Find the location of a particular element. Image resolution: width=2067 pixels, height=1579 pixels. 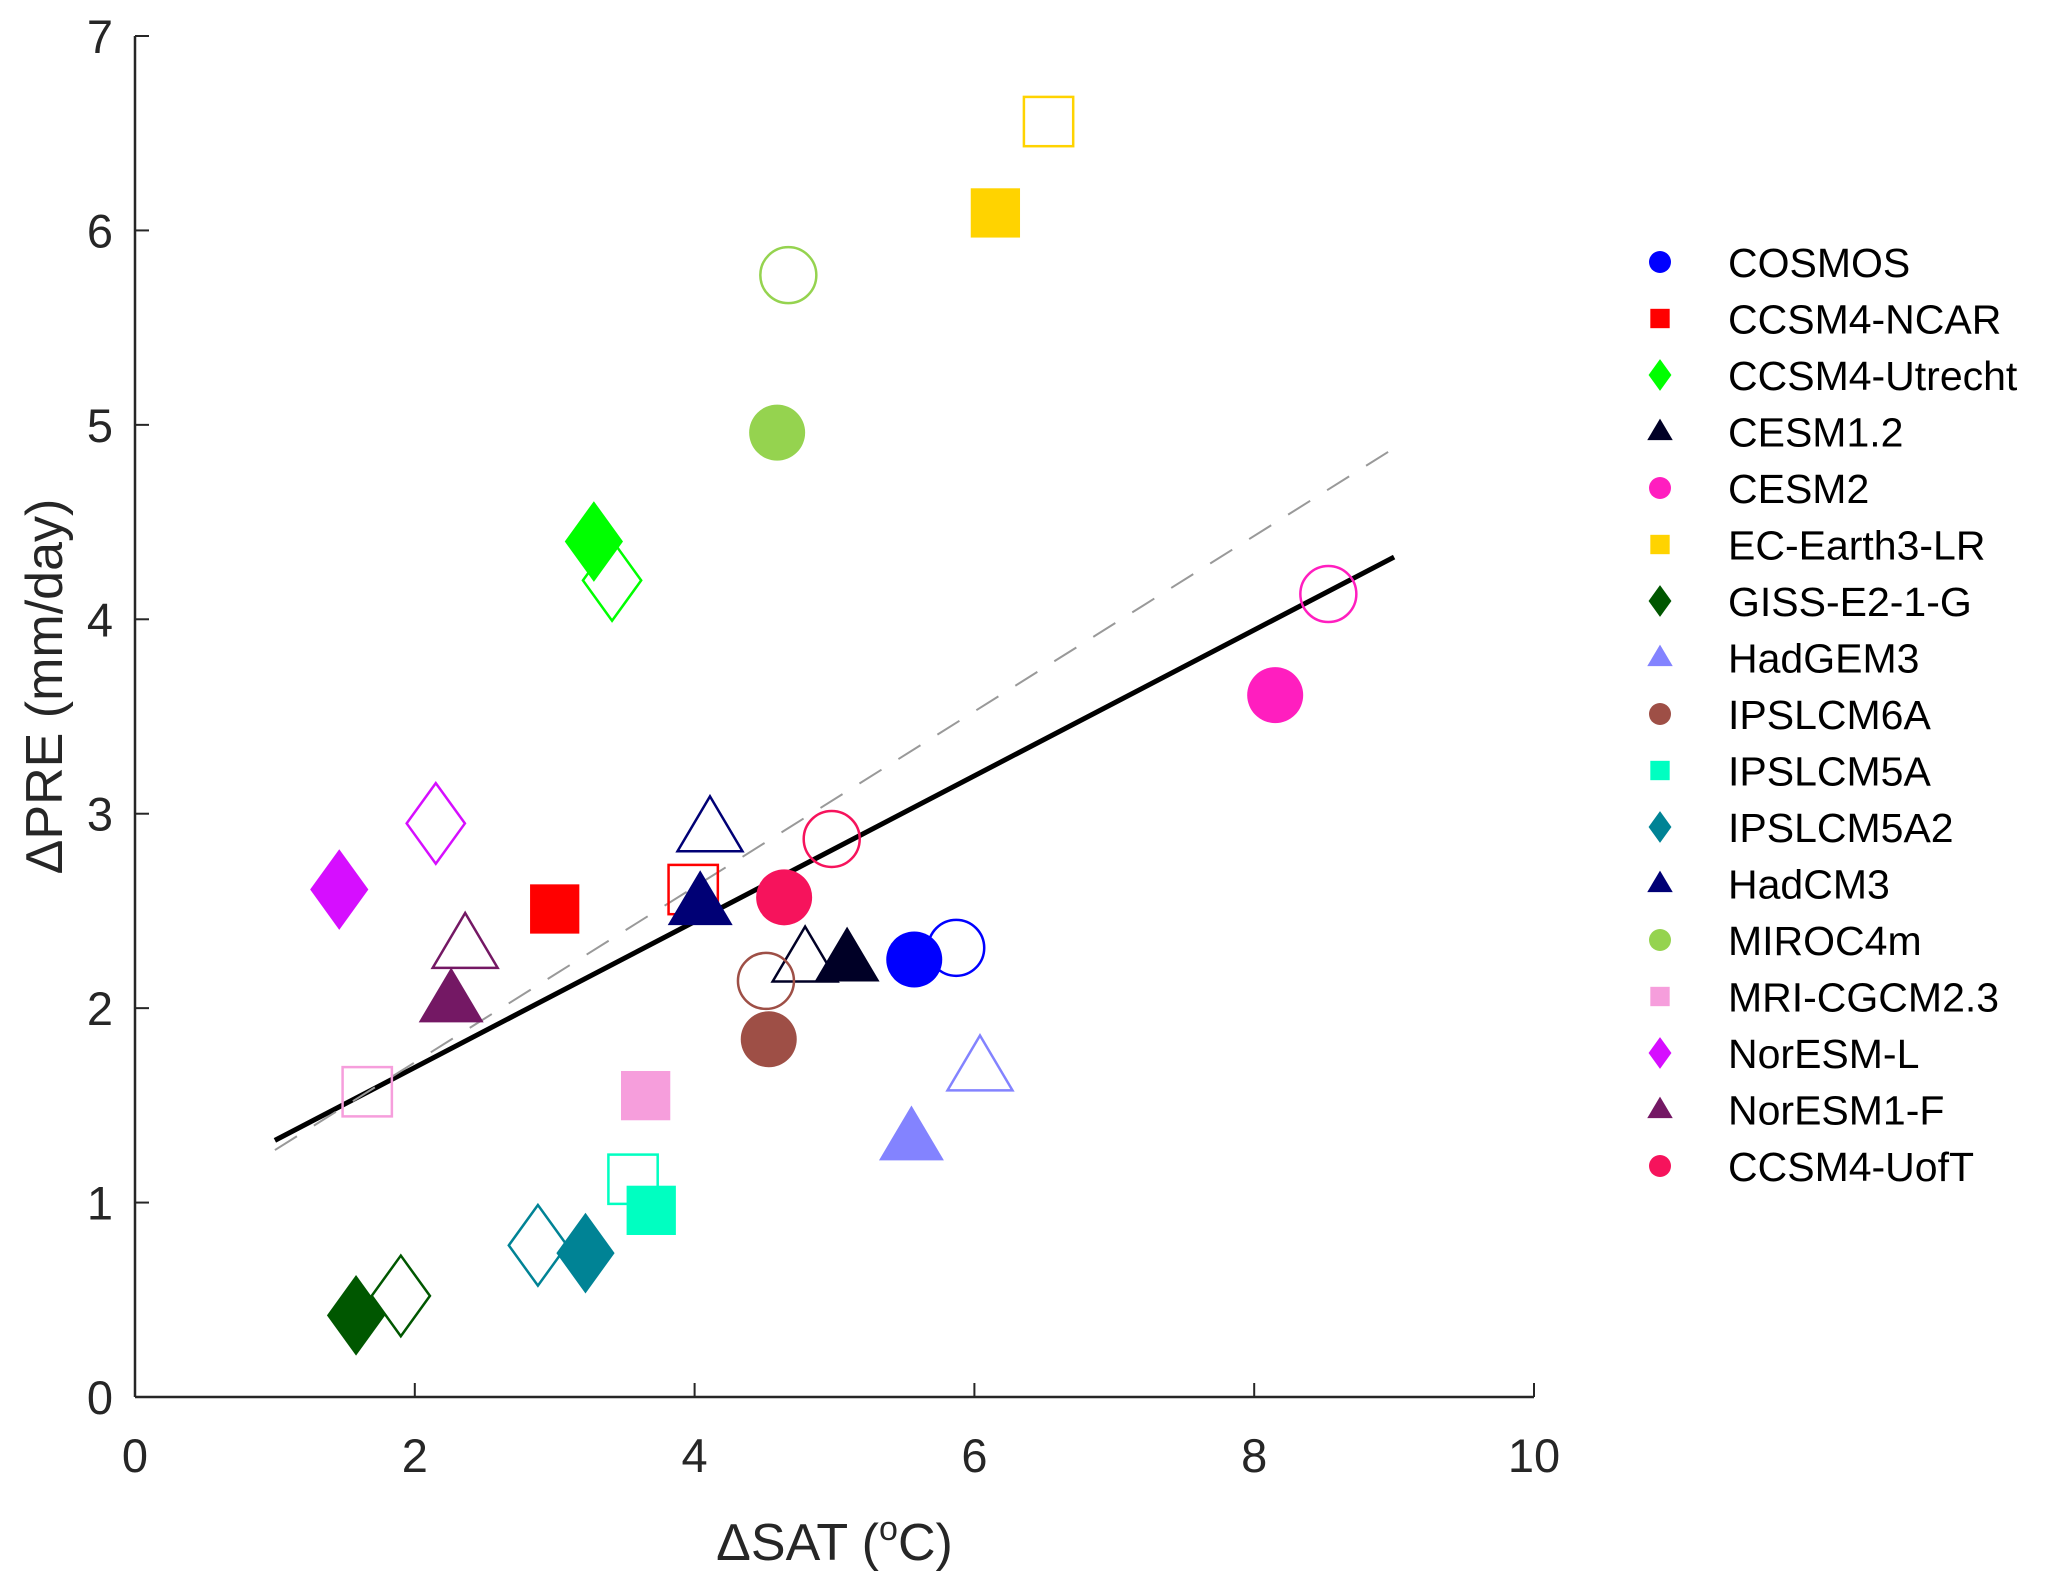

marker-open-ccsm4-uoft is located at coordinates (831, 839).